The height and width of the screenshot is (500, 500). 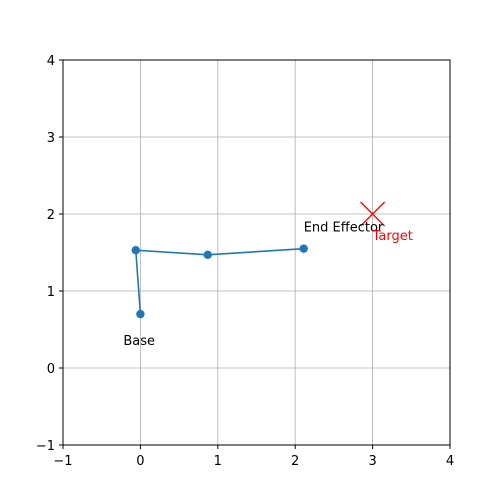 I want to click on x-tick-label: 1, so click(x=218, y=461).